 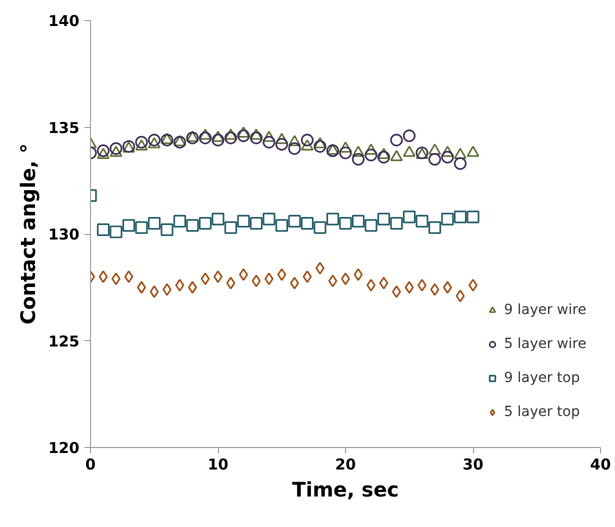 I want to click on y-tick-label: 135, so click(x=64, y=127).